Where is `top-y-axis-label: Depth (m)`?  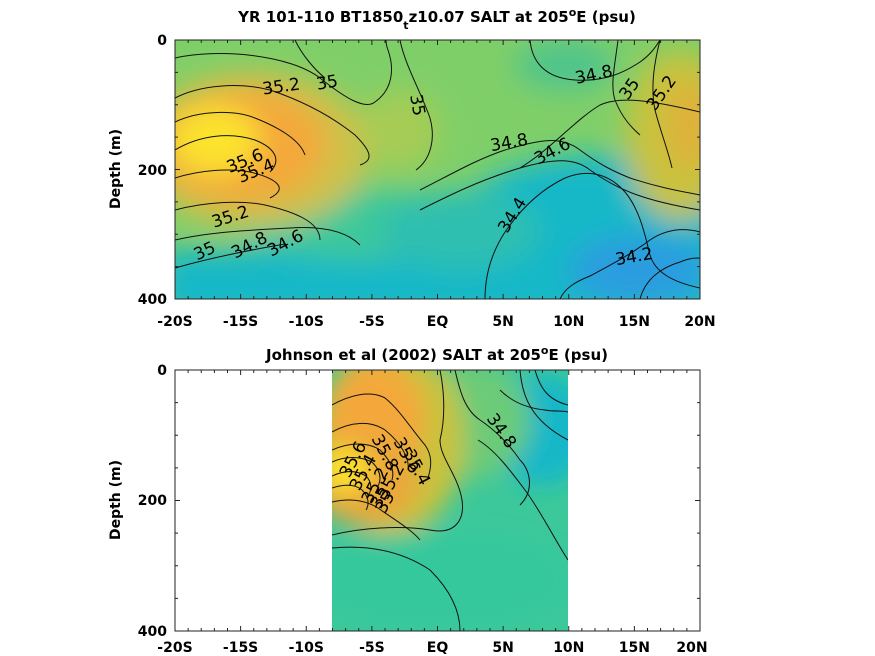 top-y-axis-label: Depth (m) is located at coordinates (116, 169).